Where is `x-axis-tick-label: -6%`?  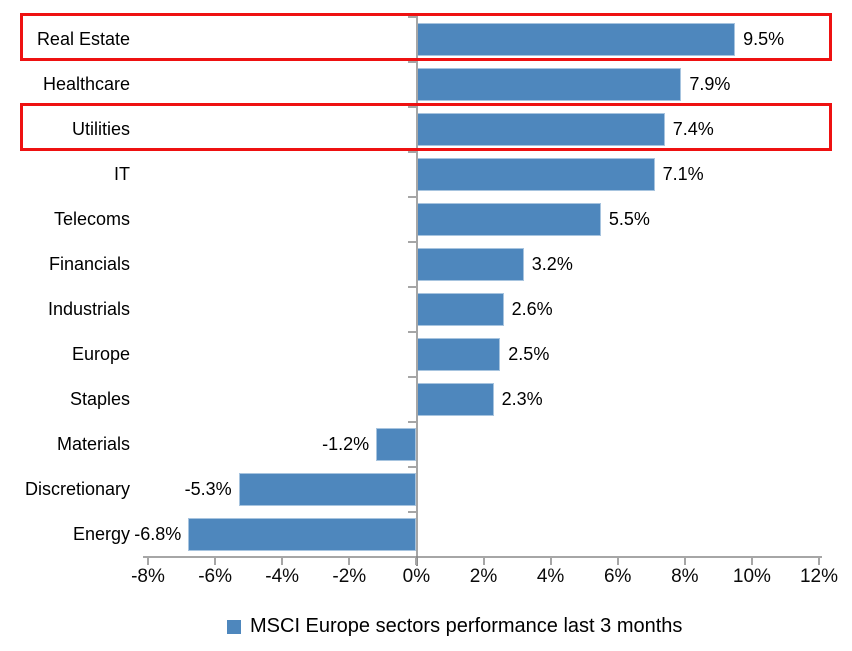
x-axis-tick-label: -6% is located at coordinates (215, 576).